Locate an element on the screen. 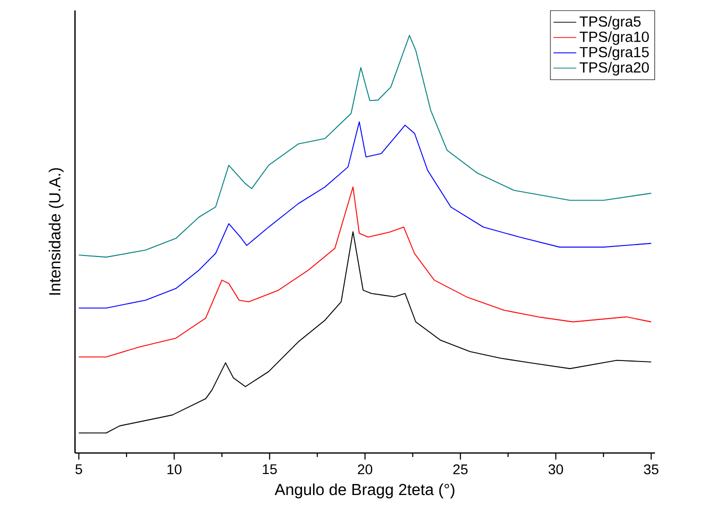  x-tick-label: 10 is located at coordinates (174, 469).